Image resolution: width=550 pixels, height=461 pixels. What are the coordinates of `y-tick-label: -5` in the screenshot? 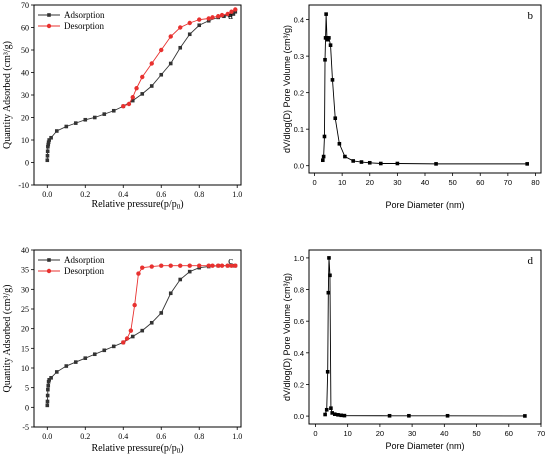 It's located at (25, 427).